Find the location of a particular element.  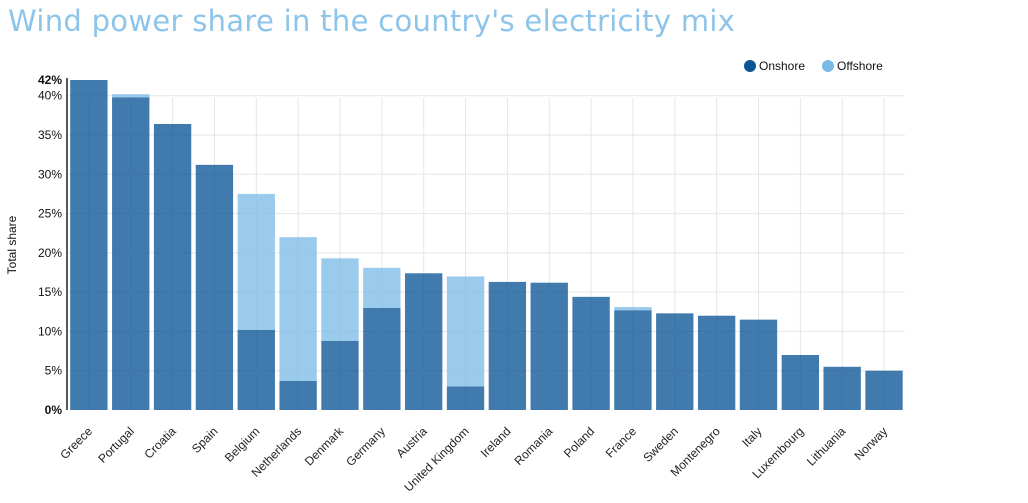

x-tick-label: Italy is located at coordinates (751, 436).